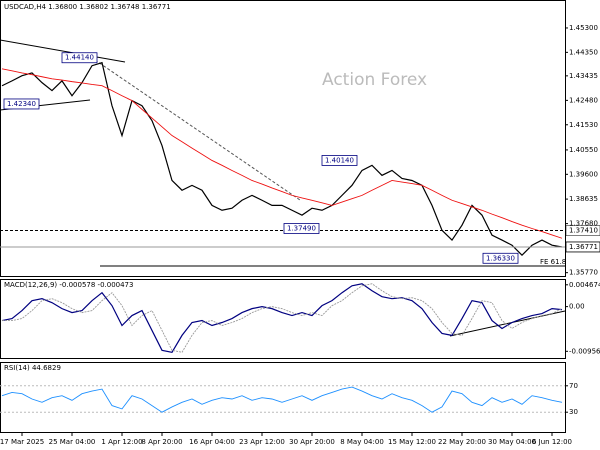  I want to click on y-tick-label: 30, so click(573, 412).